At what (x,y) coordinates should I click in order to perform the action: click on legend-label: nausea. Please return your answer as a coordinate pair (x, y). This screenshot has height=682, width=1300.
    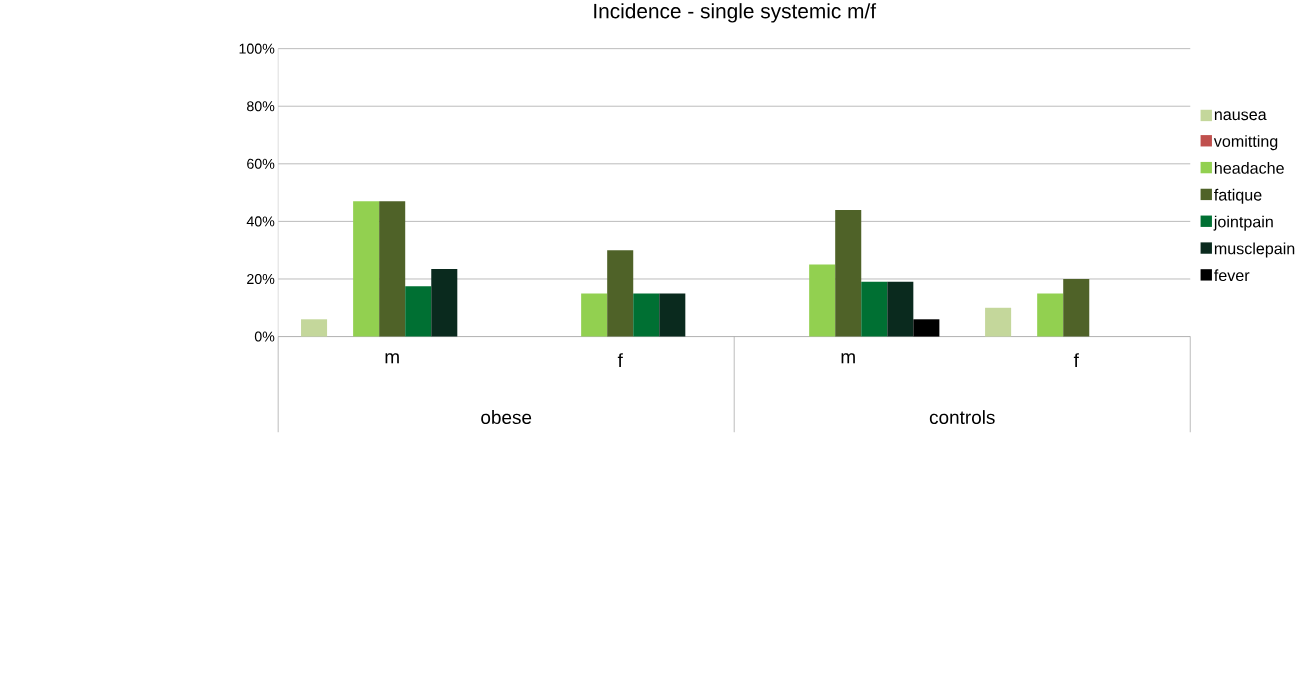
    Looking at the image, I should click on (1240, 116).